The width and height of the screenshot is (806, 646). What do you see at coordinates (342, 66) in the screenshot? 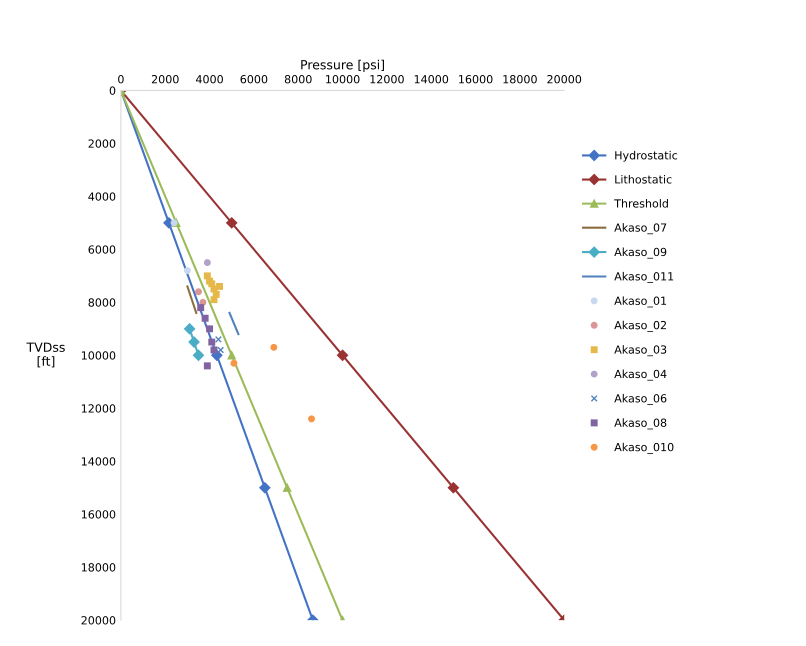
I see `x-axis-title: Pressure [psi]` at bounding box center [342, 66].